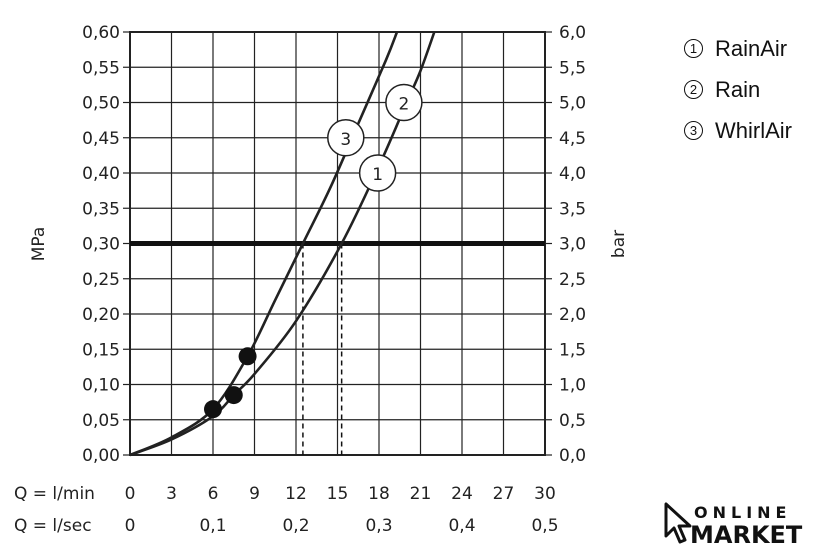 This screenshot has height=558, width=840. I want to click on lpm-tick-label: 0, so click(130, 494).